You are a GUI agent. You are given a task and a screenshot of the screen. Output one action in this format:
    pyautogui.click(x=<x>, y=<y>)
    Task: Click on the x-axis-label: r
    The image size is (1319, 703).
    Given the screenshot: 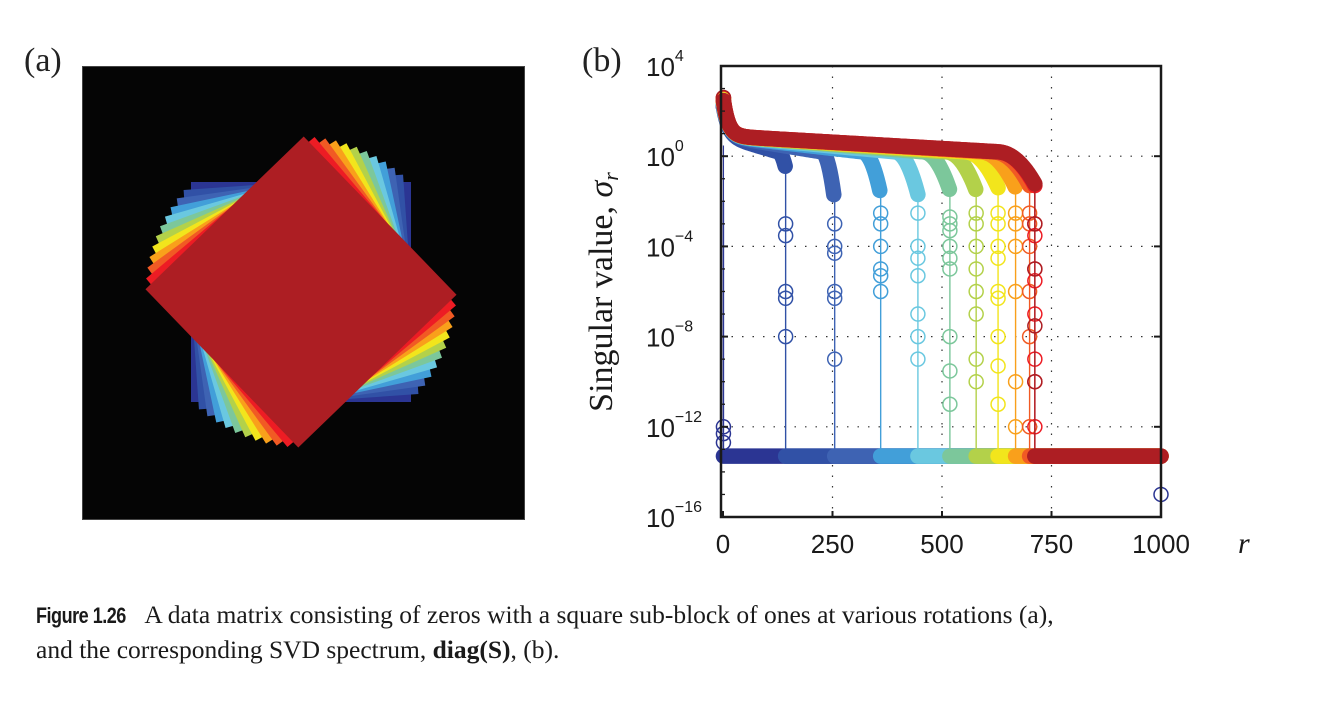 What is the action you would take?
    pyautogui.click(x=1244, y=543)
    